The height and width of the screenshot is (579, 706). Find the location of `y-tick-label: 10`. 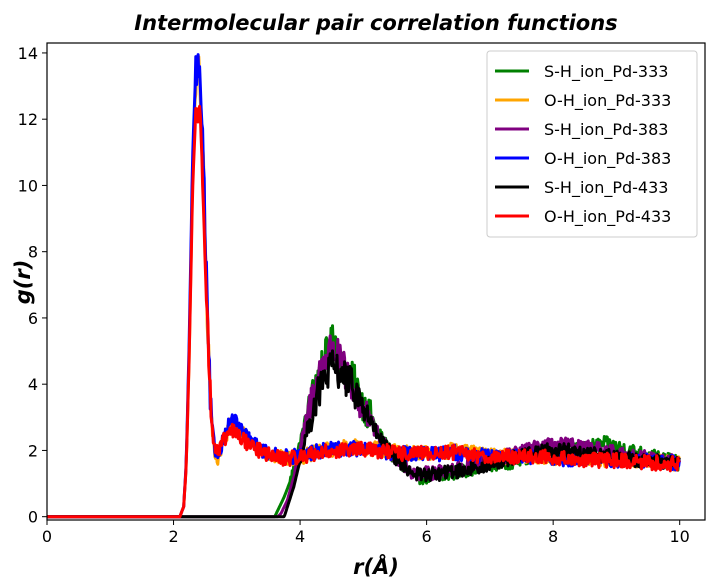

y-tick-label: 10 is located at coordinates (28, 185).